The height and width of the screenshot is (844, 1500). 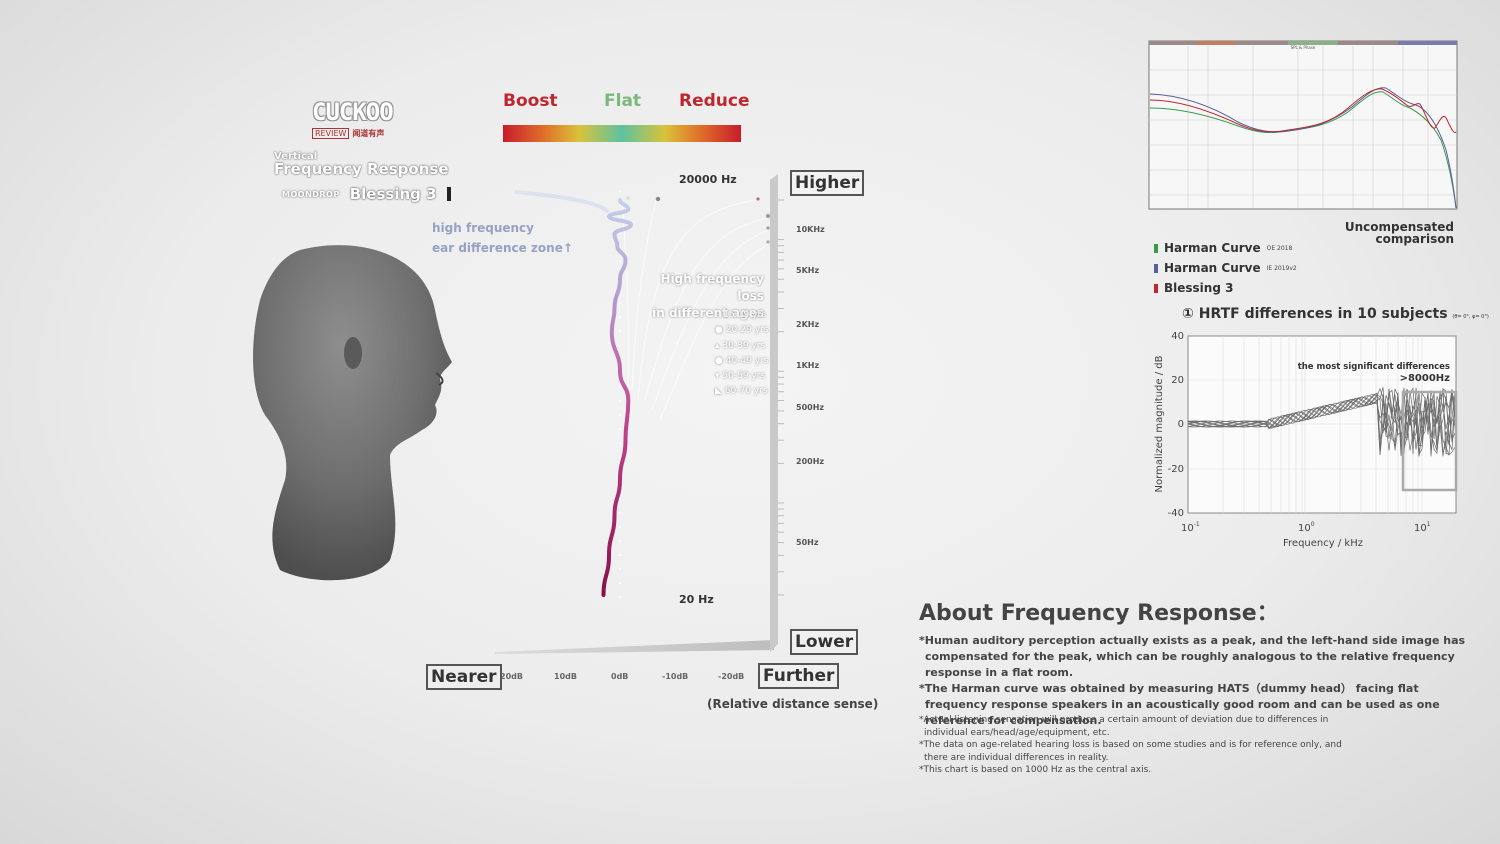 I want to click on lower-label: Lower, so click(x=824, y=642).